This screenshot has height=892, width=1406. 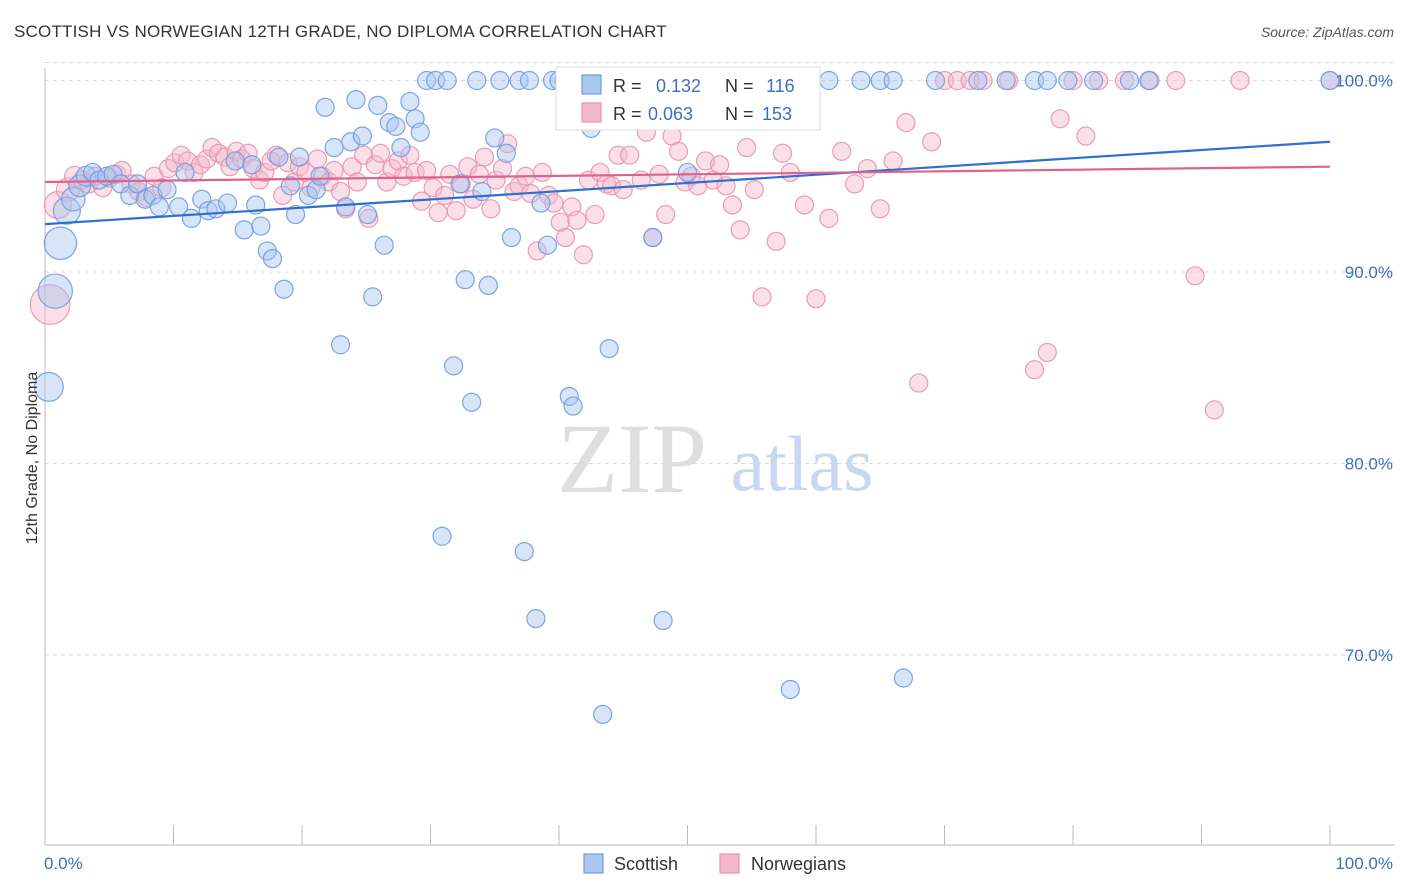 I want to click on legend-n-label-scottish: N =, so click(x=739, y=86).